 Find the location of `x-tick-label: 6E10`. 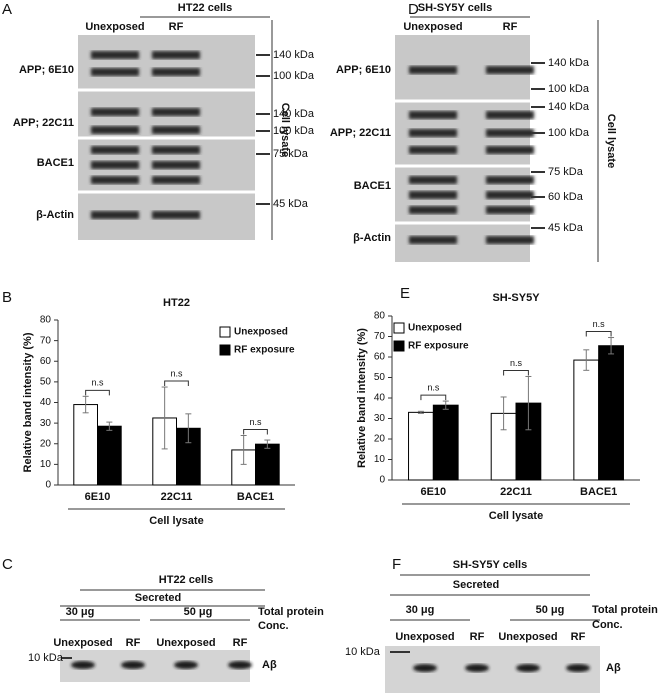

x-tick-label: 6E10 is located at coordinates (433, 492).